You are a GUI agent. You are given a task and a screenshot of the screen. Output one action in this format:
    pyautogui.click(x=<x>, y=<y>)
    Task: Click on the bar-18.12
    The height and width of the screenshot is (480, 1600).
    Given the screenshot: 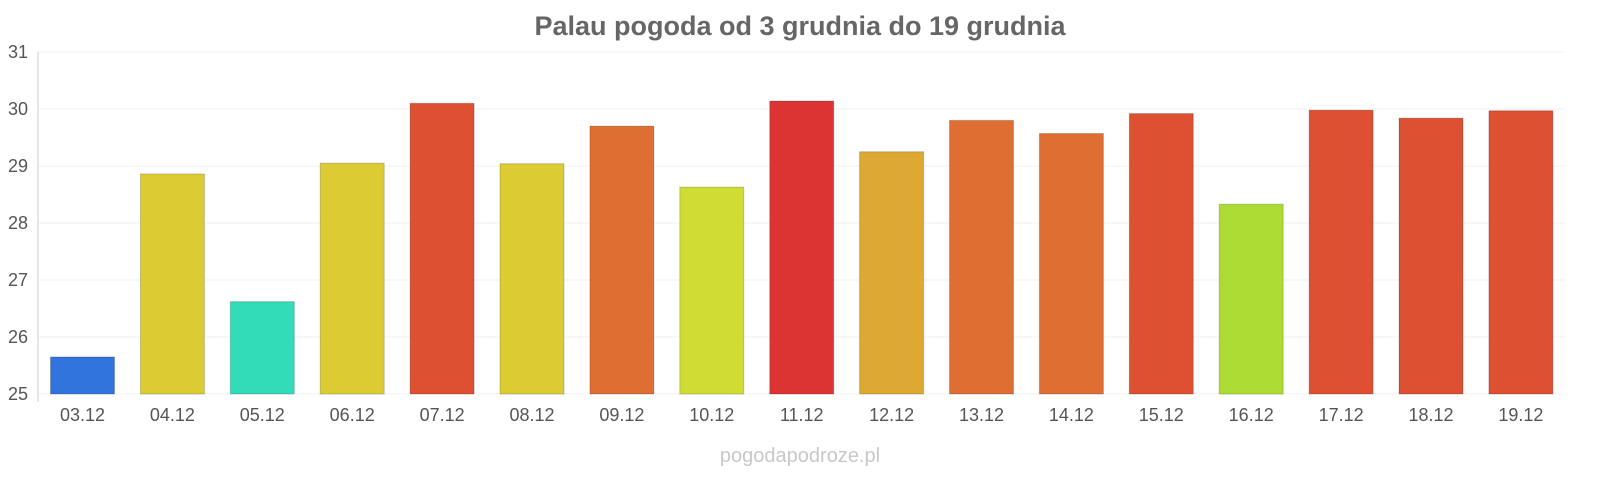 What is the action you would take?
    pyautogui.click(x=1431, y=256)
    